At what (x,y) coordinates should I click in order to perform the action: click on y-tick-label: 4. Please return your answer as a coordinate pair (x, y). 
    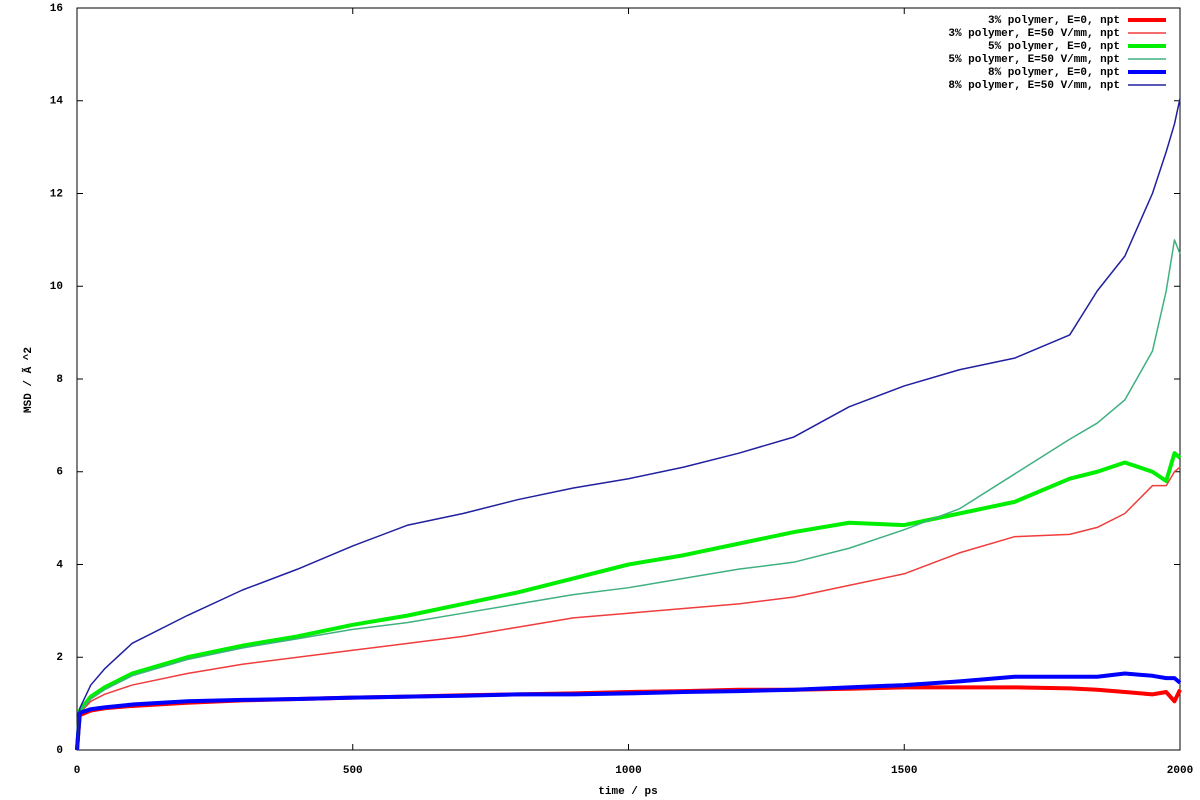
    Looking at the image, I should click on (59, 565).